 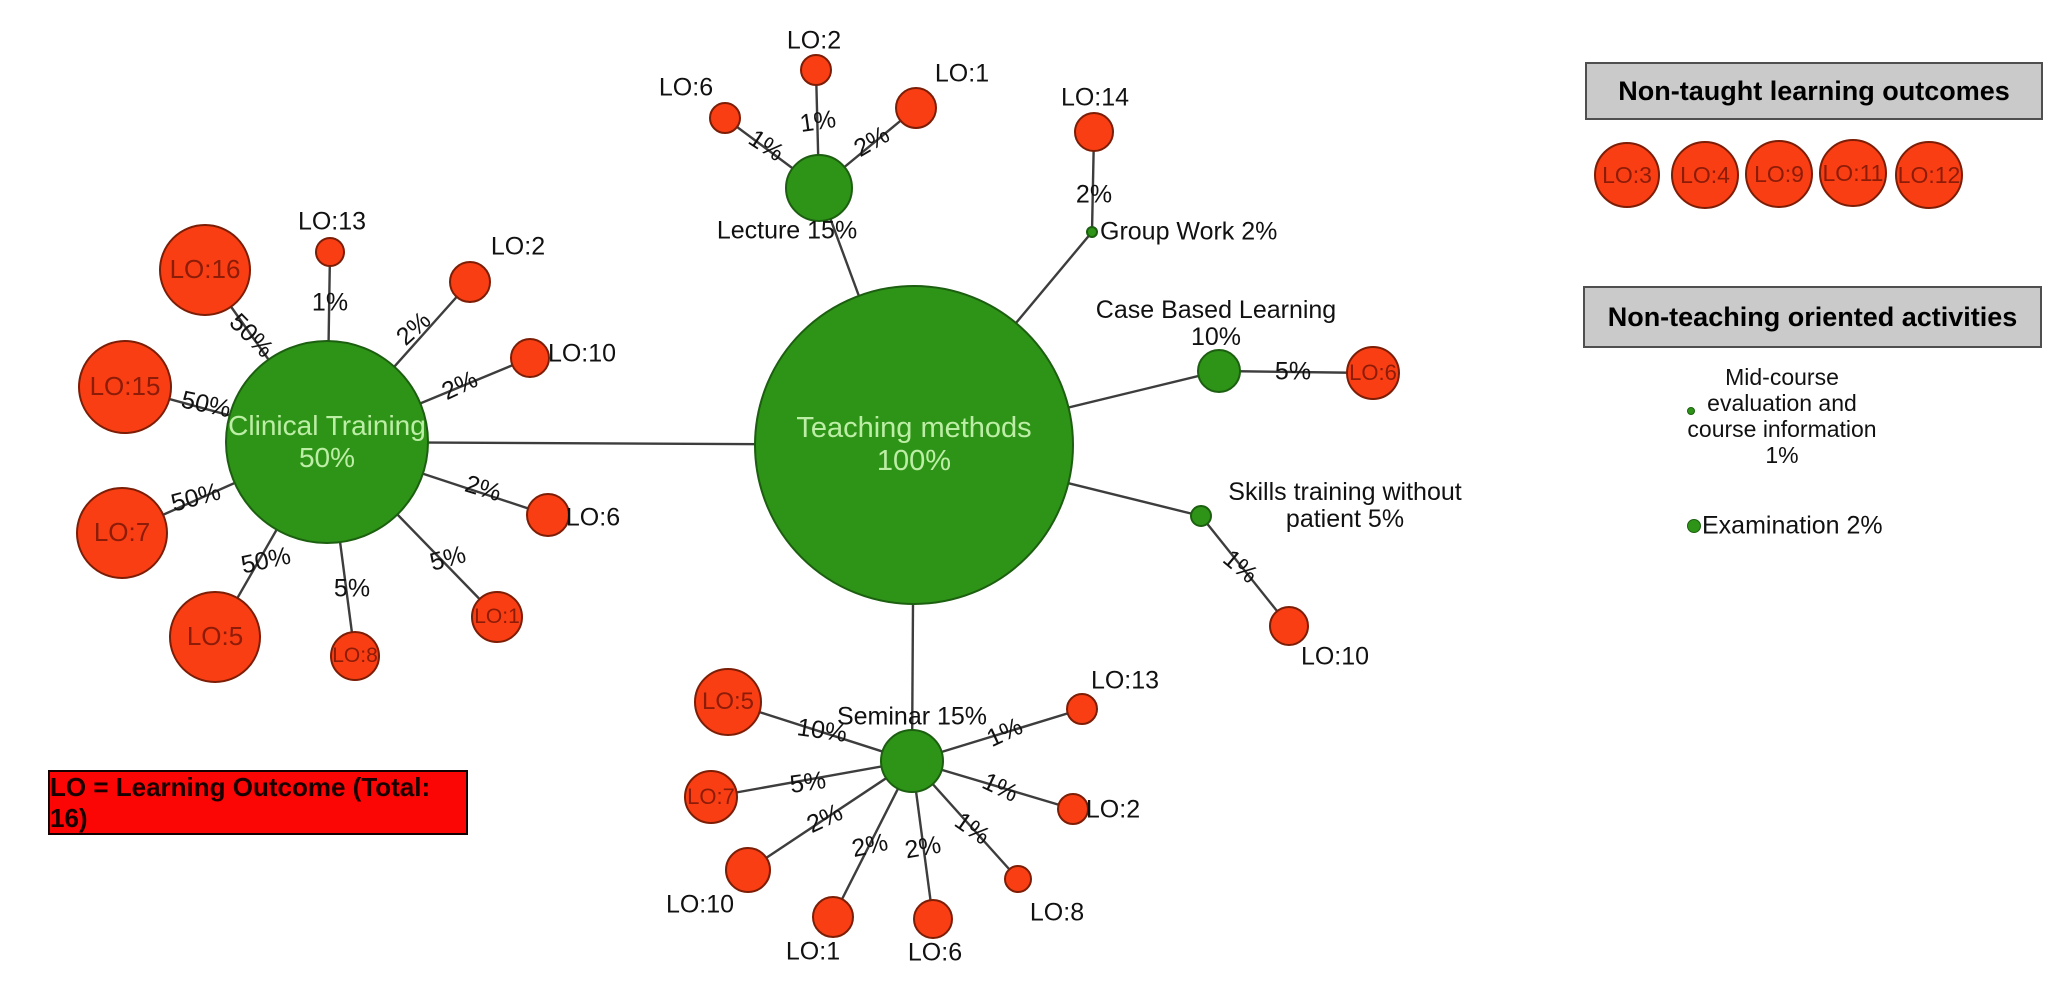 I want to click on non-taught-outcomes-header: Non-taught learning outcomes, so click(x=1814, y=91).